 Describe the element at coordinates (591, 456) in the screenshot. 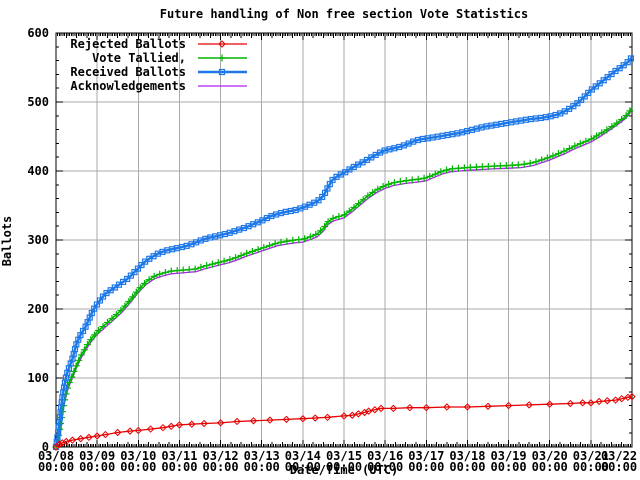

I see `x-tick-date-label: 03/21` at that location.